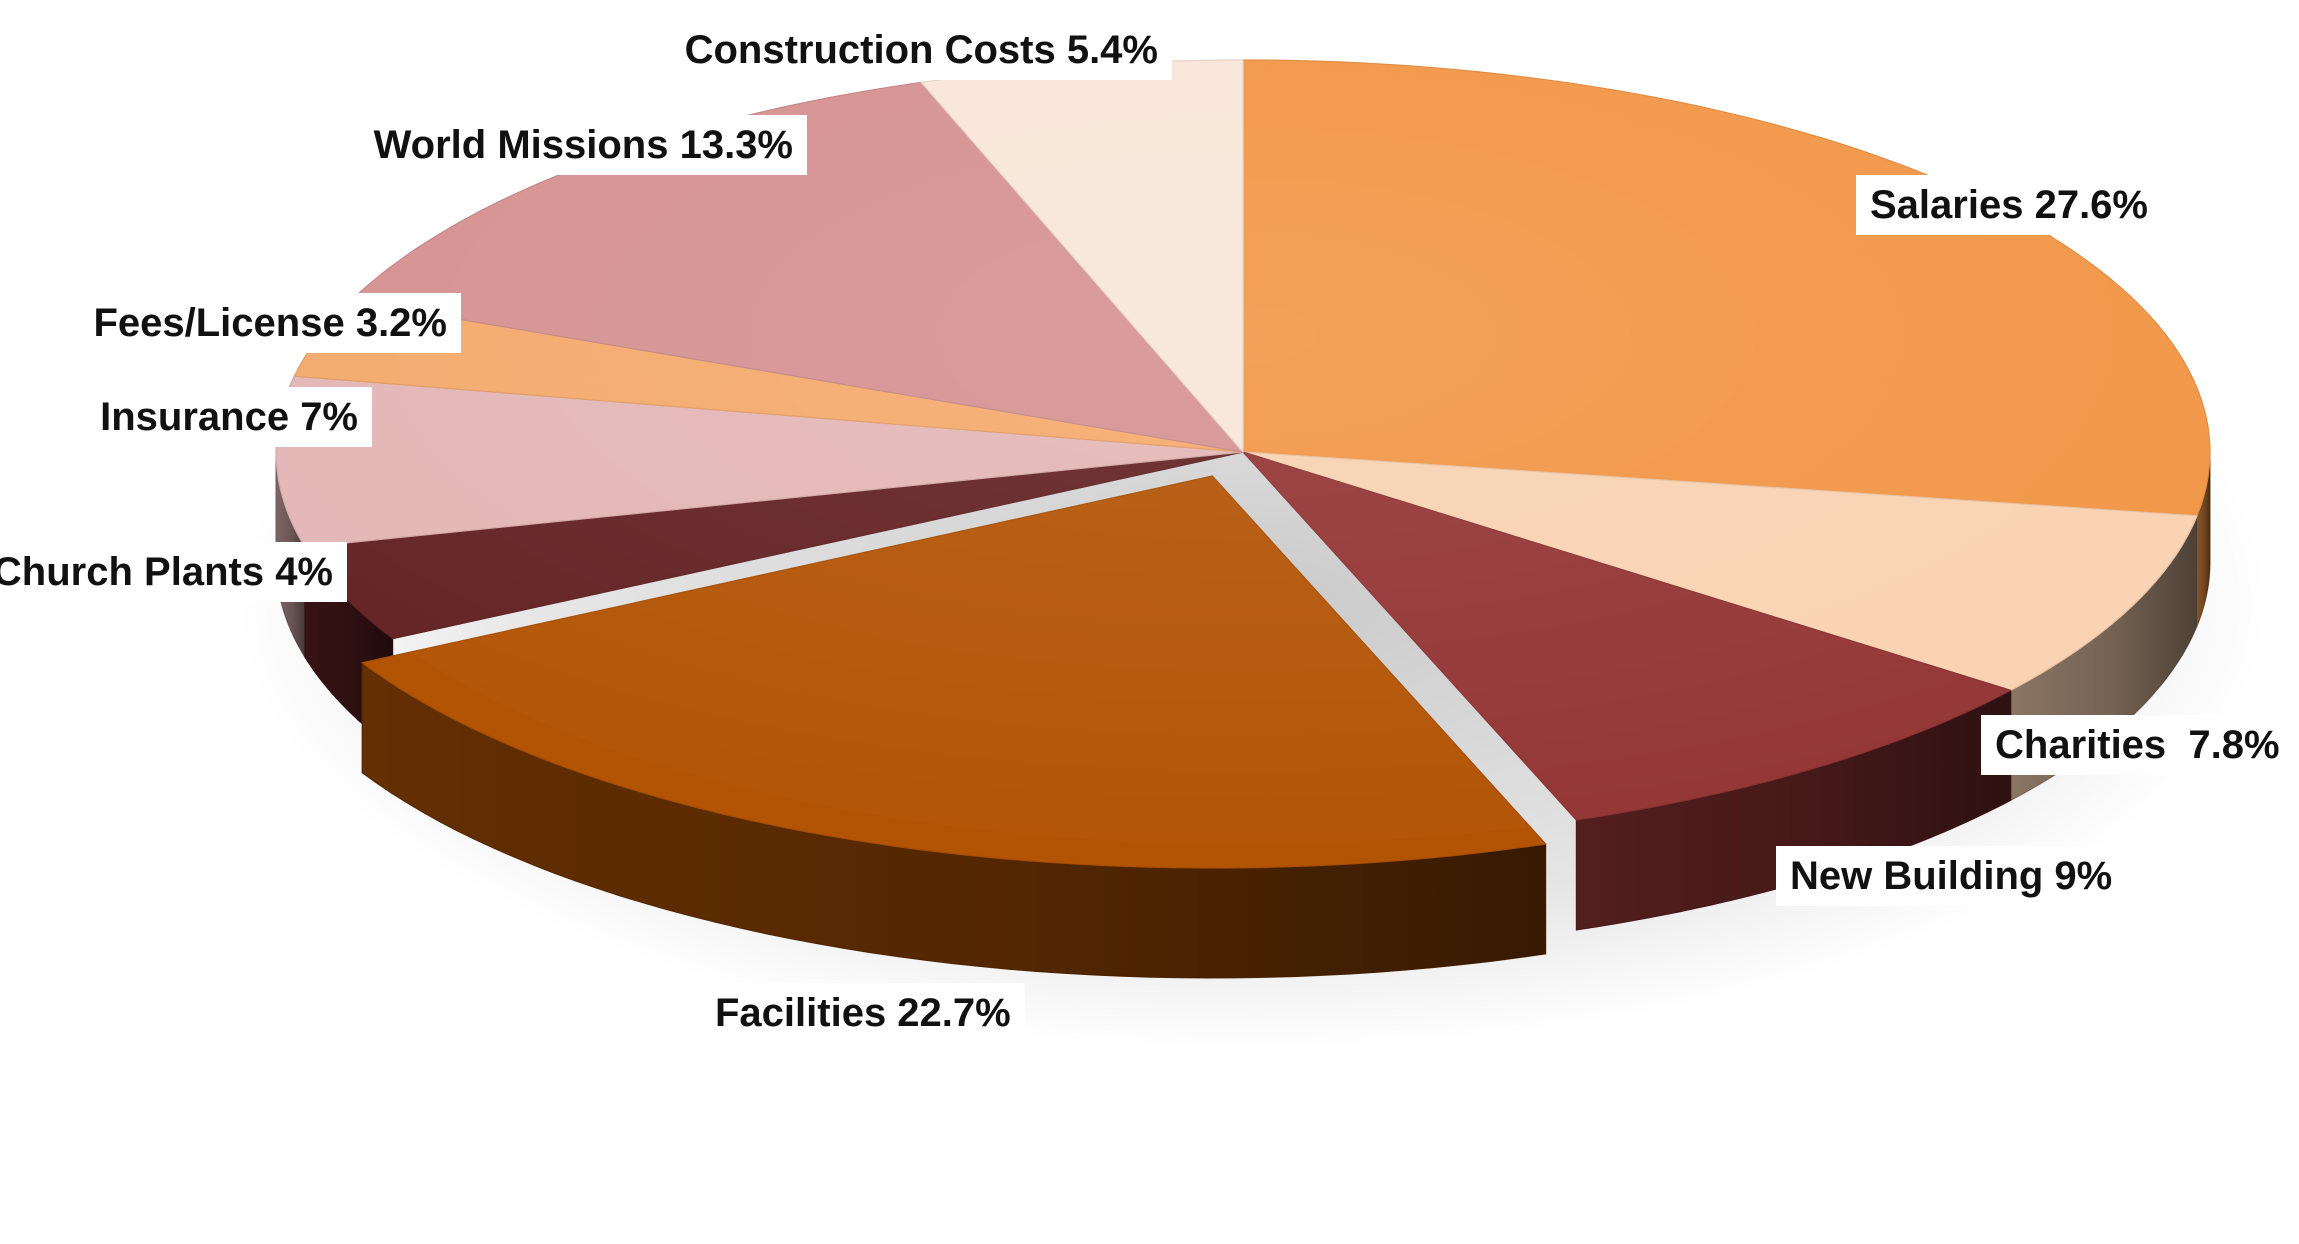 The width and height of the screenshot is (2299, 1244). I want to click on data-label-salaries: Salaries 27.6%, so click(2009, 205).